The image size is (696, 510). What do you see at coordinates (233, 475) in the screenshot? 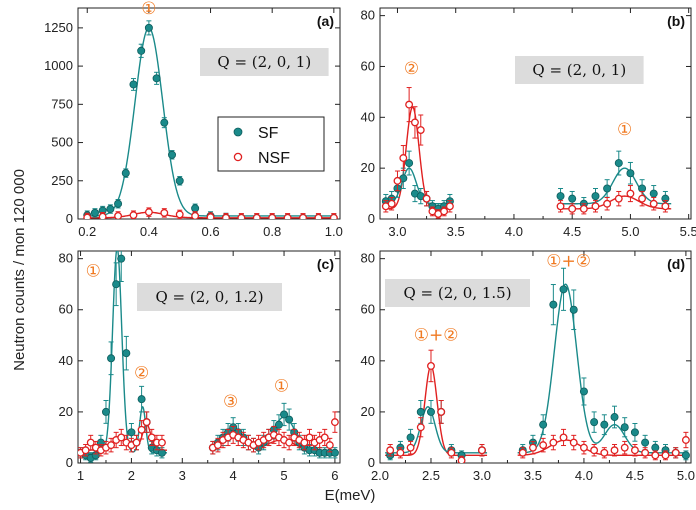
I see `x-tick-label: 4` at bounding box center [233, 475].